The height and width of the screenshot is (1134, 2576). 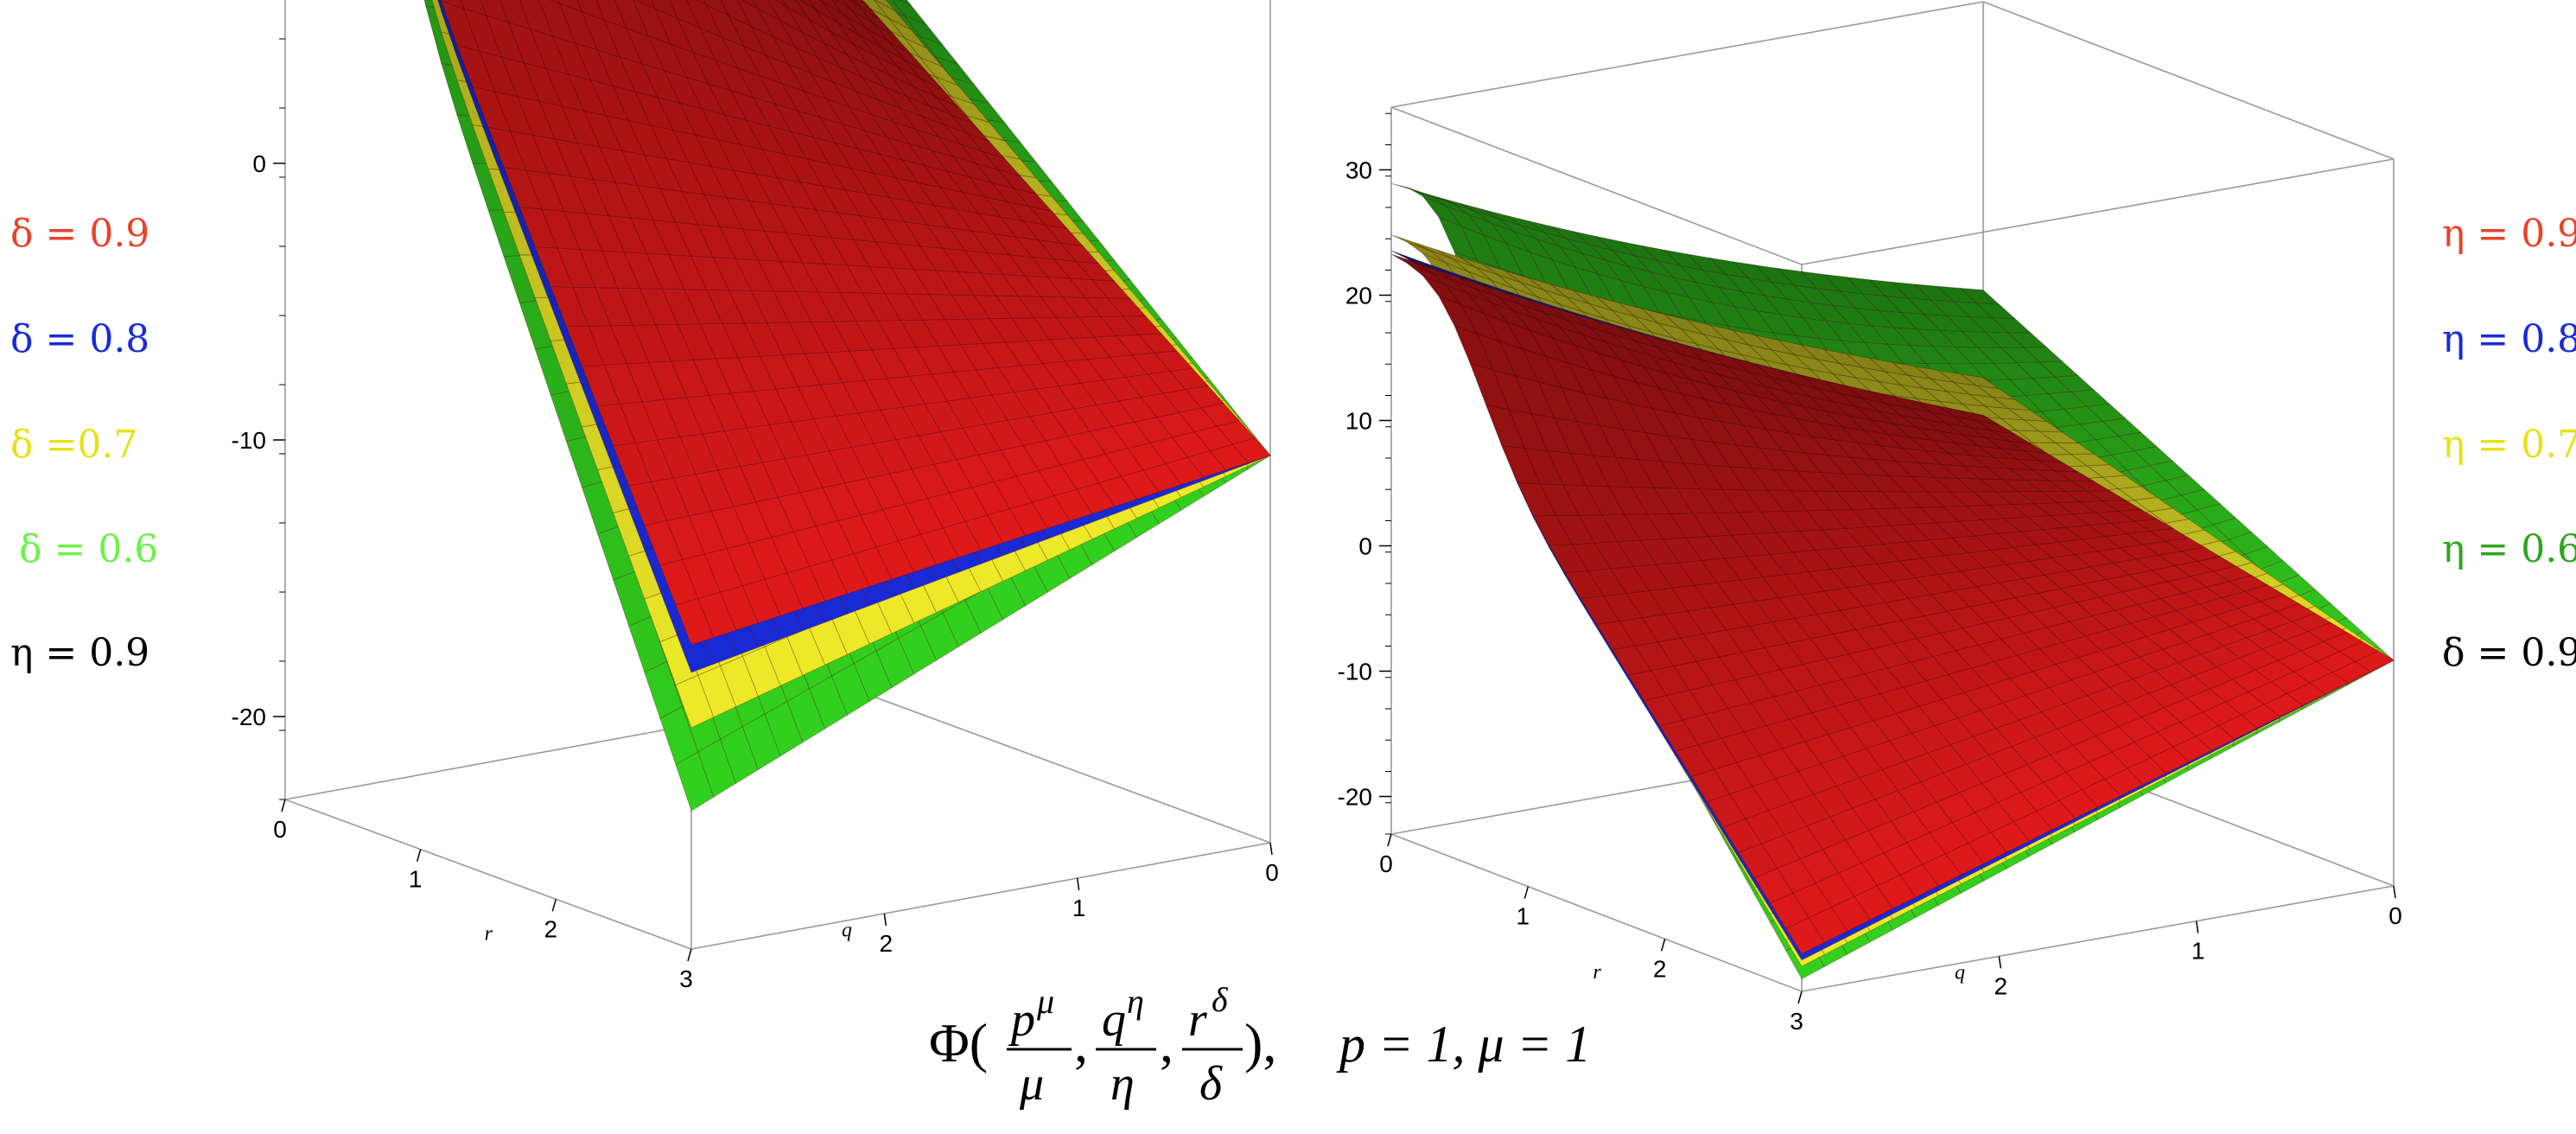 What do you see at coordinates (887, 943) in the screenshot?
I see `q-tick-label: 2` at bounding box center [887, 943].